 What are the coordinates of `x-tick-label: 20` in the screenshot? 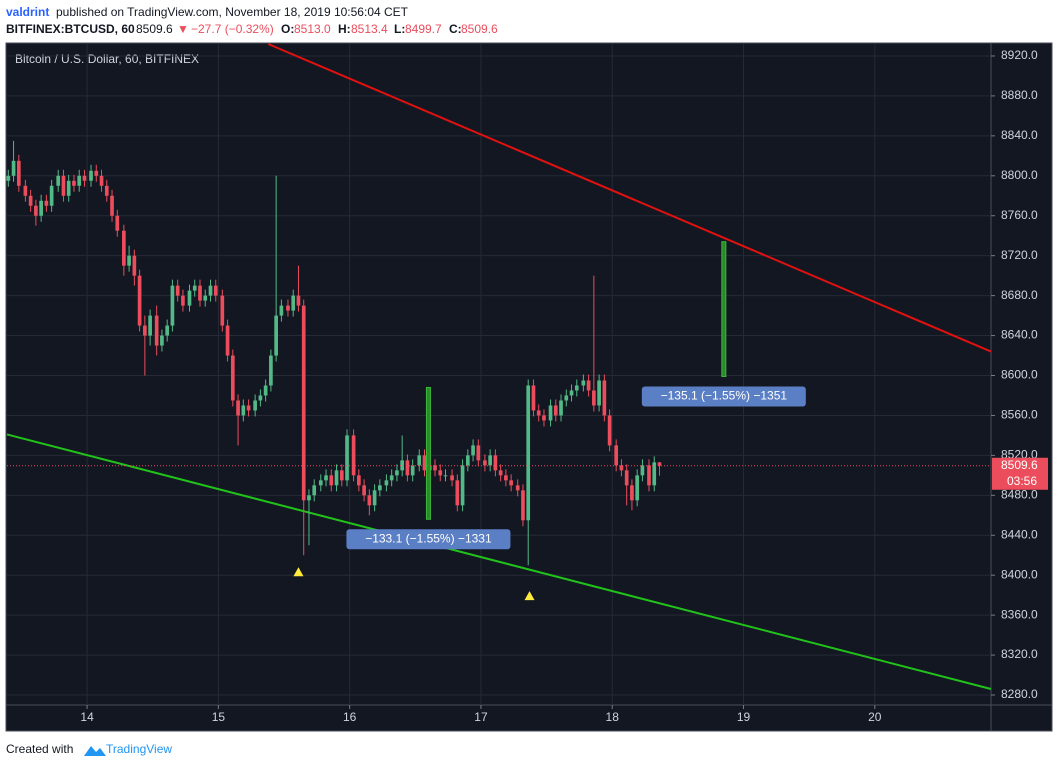 It's located at (875, 717).